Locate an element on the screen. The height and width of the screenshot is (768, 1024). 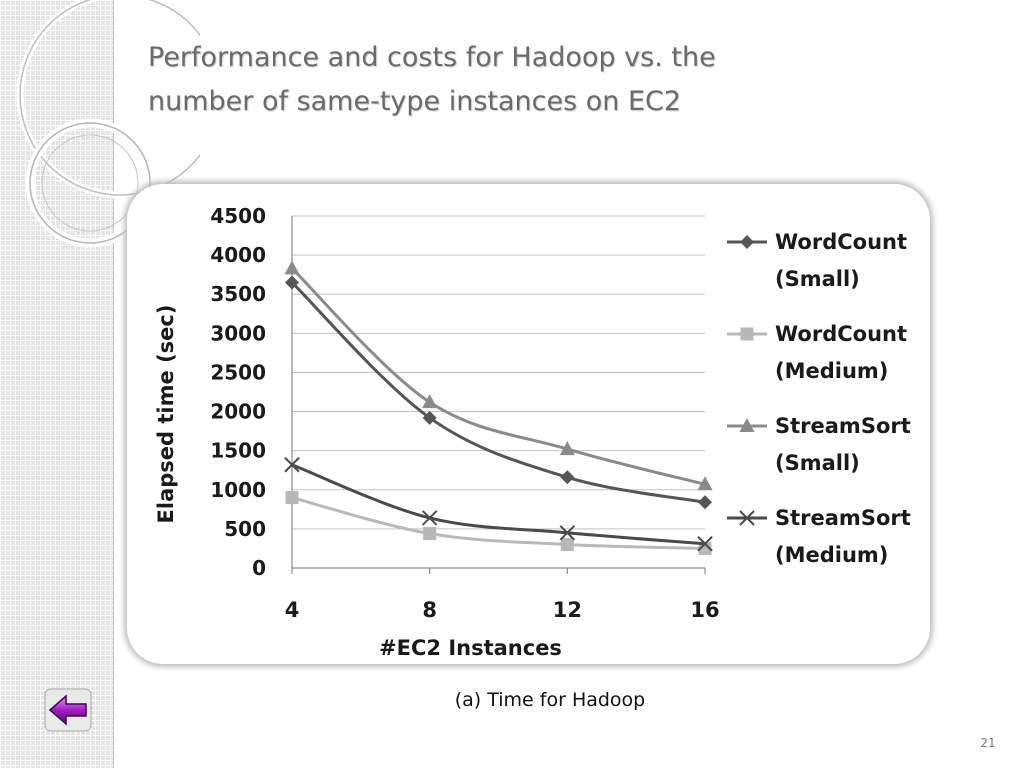
y-tick-label: 0 is located at coordinates (259, 568).